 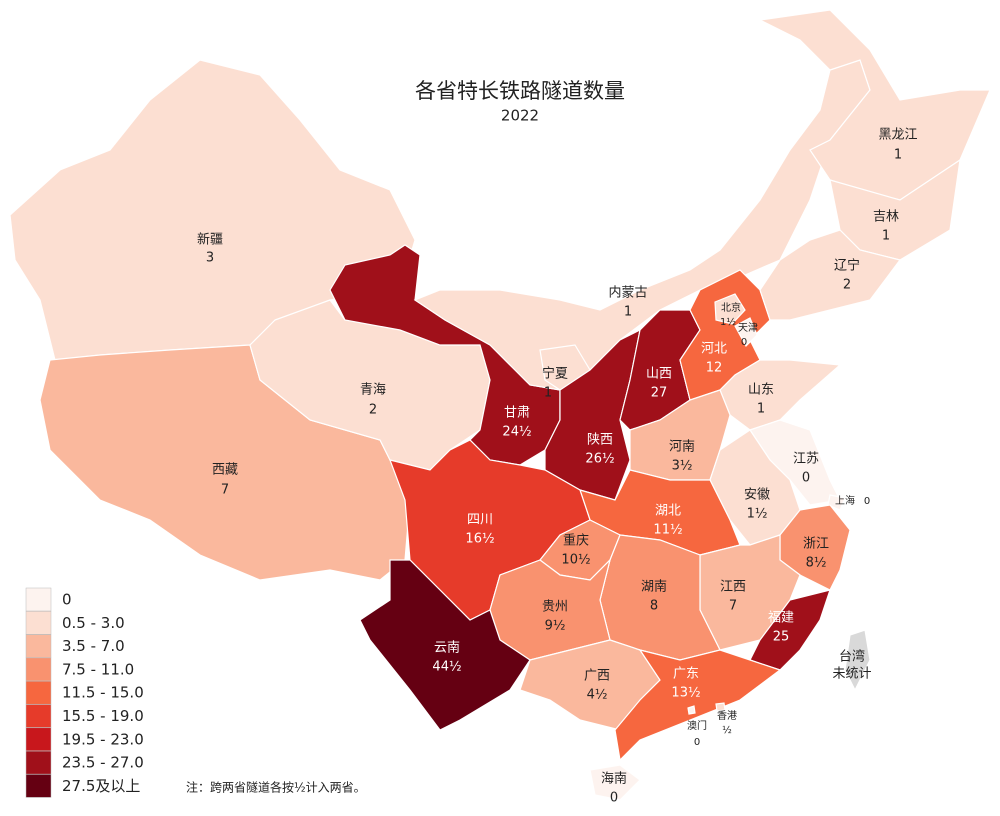 What do you see at coordinates (659, 393) in the screenshot?
I see `province-value: 27` at bounding box center [659, 393].